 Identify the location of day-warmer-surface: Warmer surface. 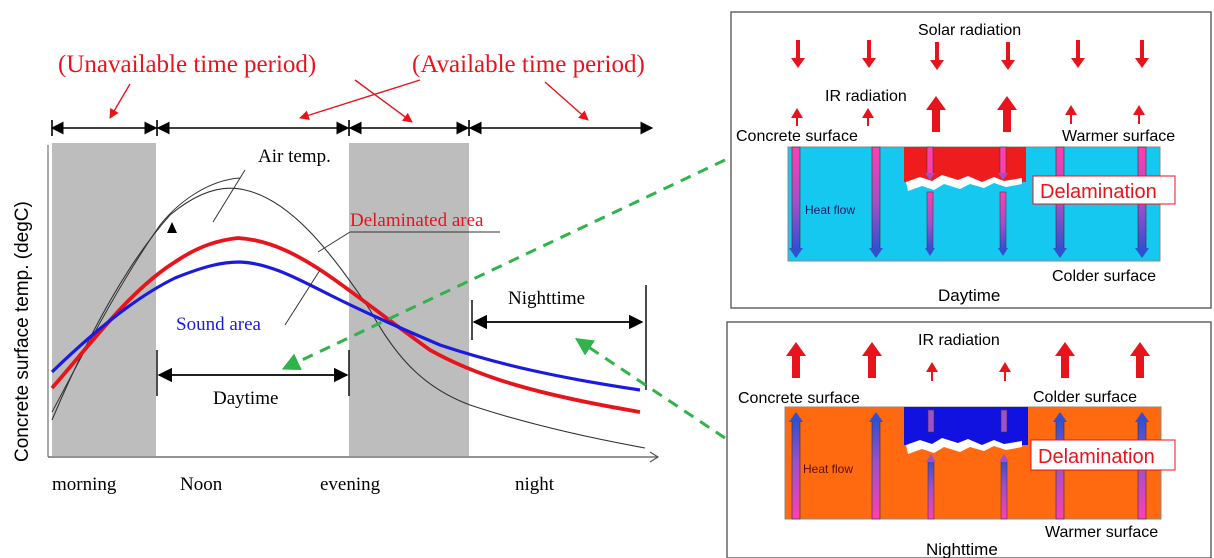
(1118, 136).